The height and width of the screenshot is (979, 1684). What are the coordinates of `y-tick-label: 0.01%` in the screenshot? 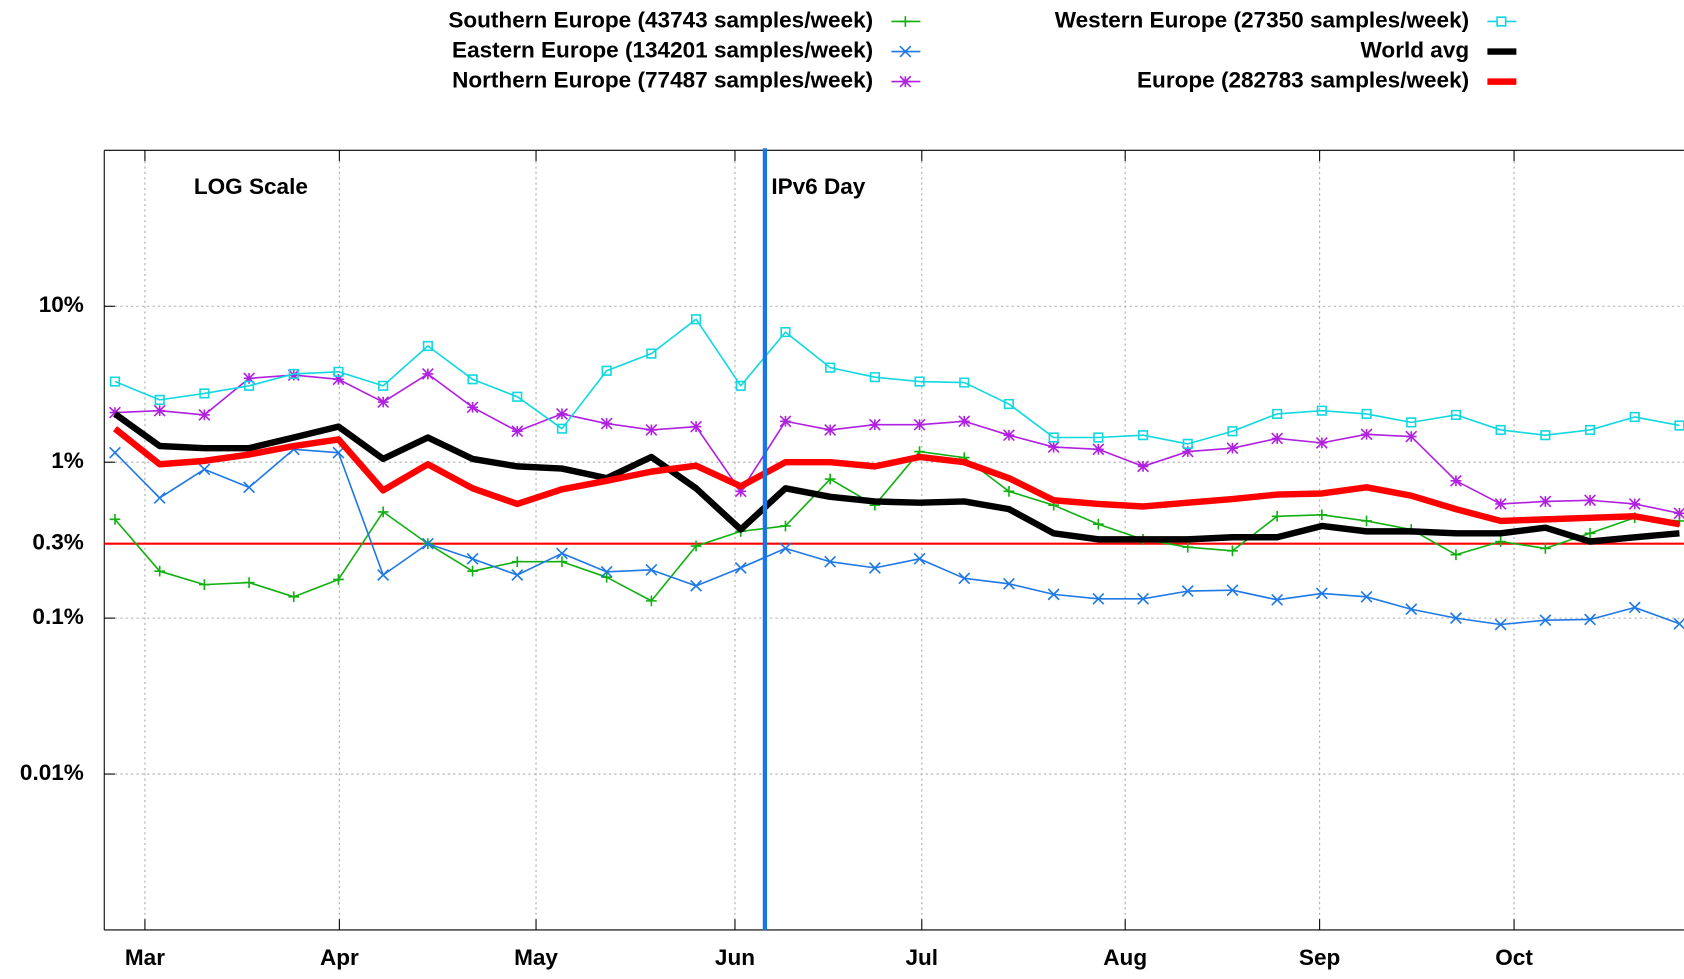 It's located at (52, 772).